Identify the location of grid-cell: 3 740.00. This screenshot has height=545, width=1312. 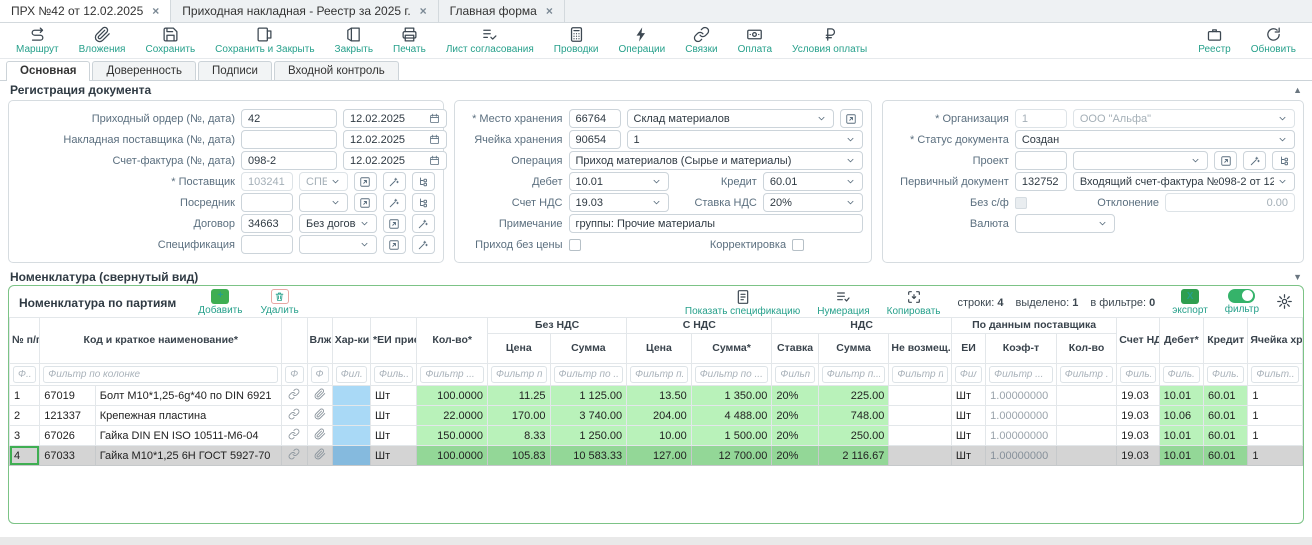
(588, 415).